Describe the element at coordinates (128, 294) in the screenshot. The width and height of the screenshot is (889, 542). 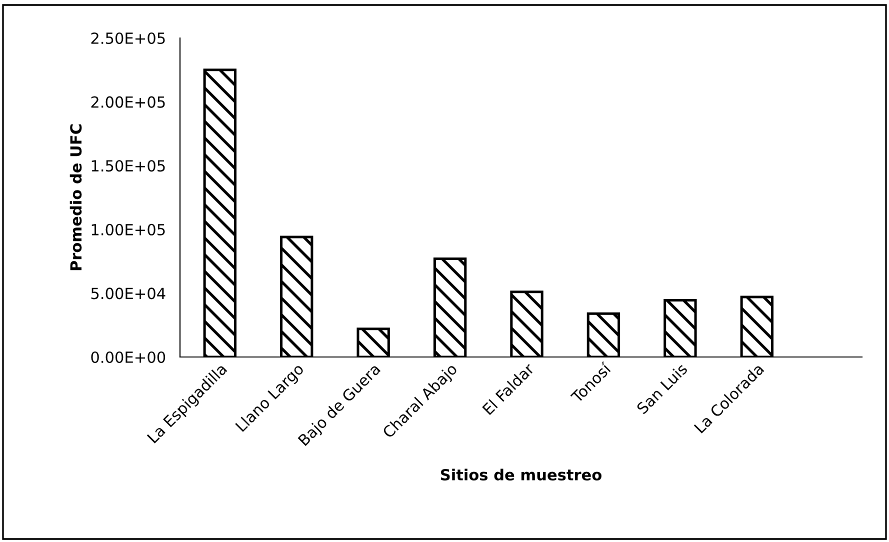
I see `y-tick-label: 5.00E+04` at that location.